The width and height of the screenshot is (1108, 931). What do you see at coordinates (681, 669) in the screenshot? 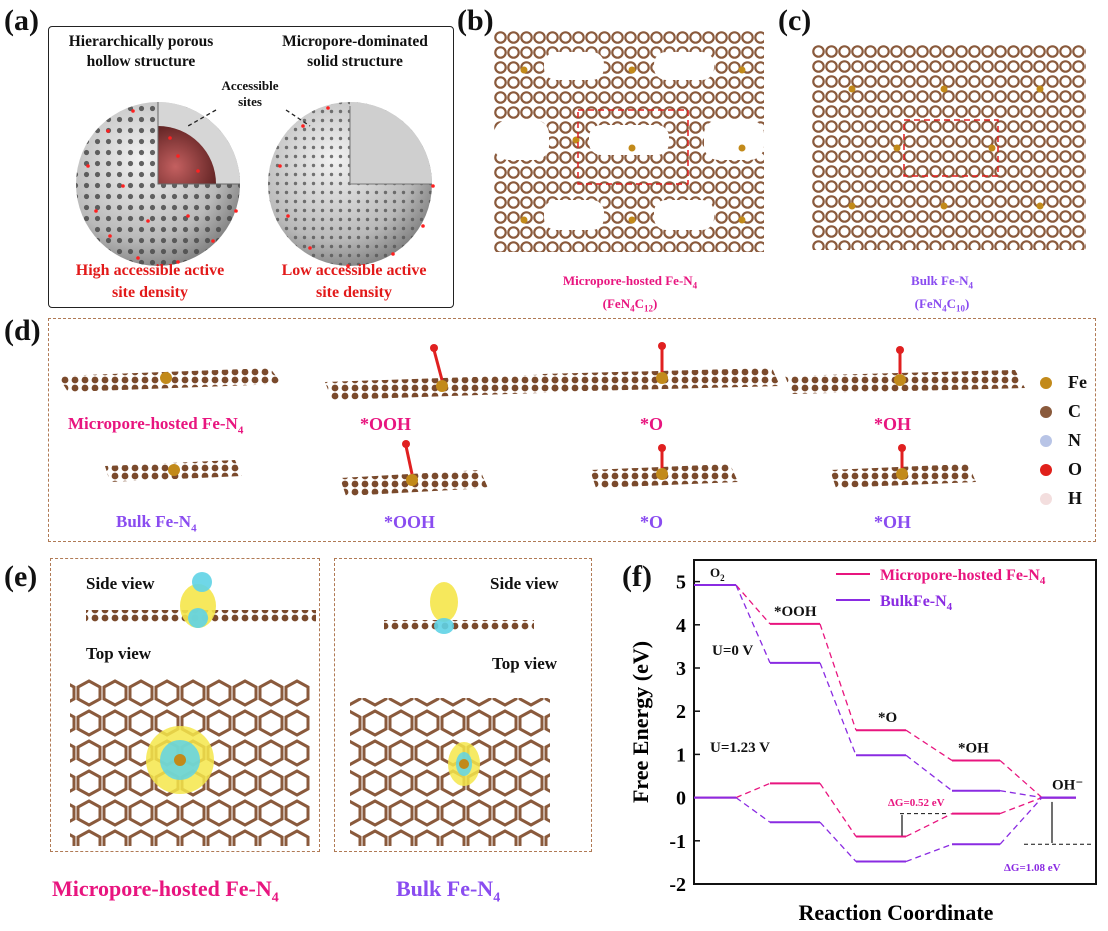
I see `y-tick-label: 3` at bounding box center [681, 669].